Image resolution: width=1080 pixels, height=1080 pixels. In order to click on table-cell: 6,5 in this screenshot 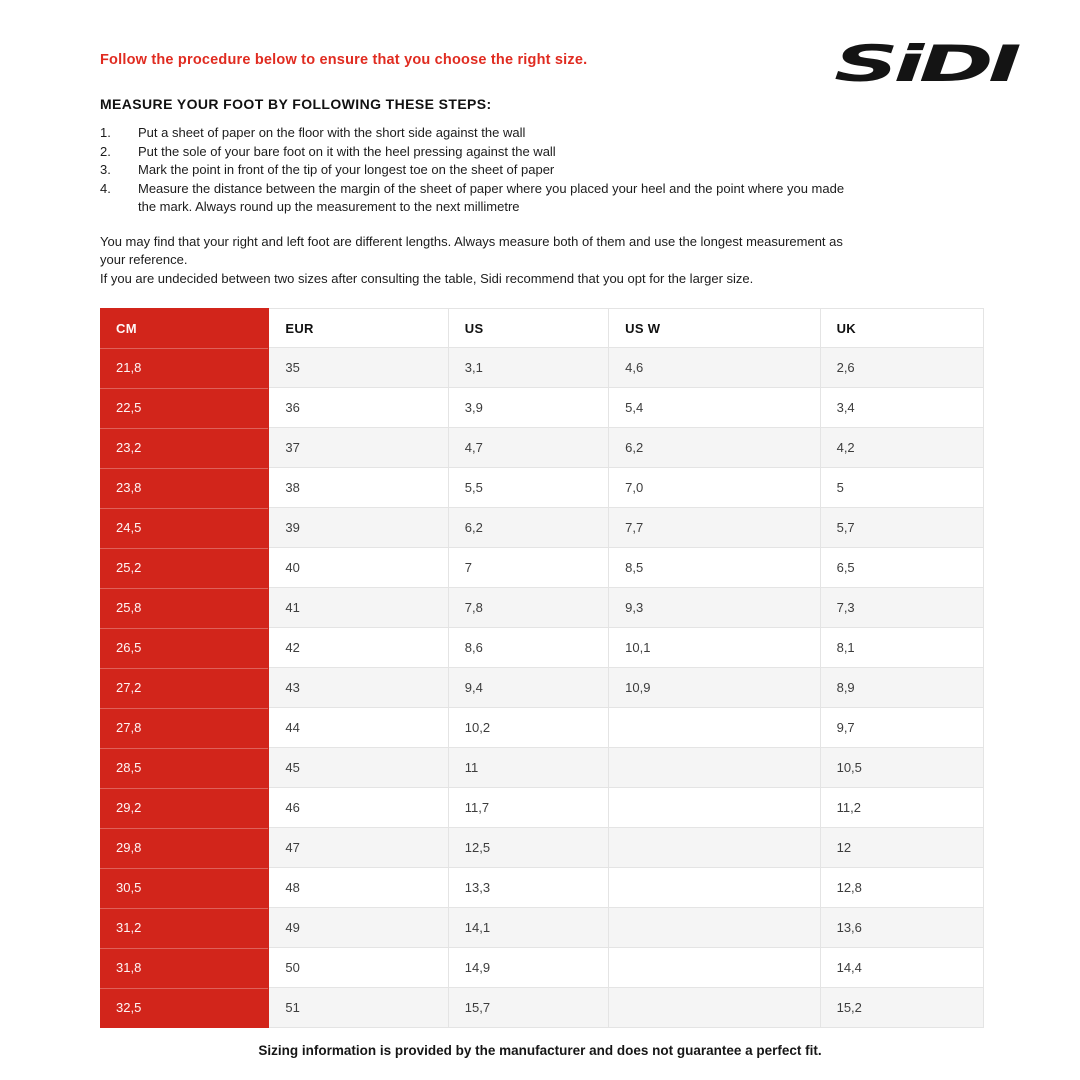, I will do `click(902, 568)`.